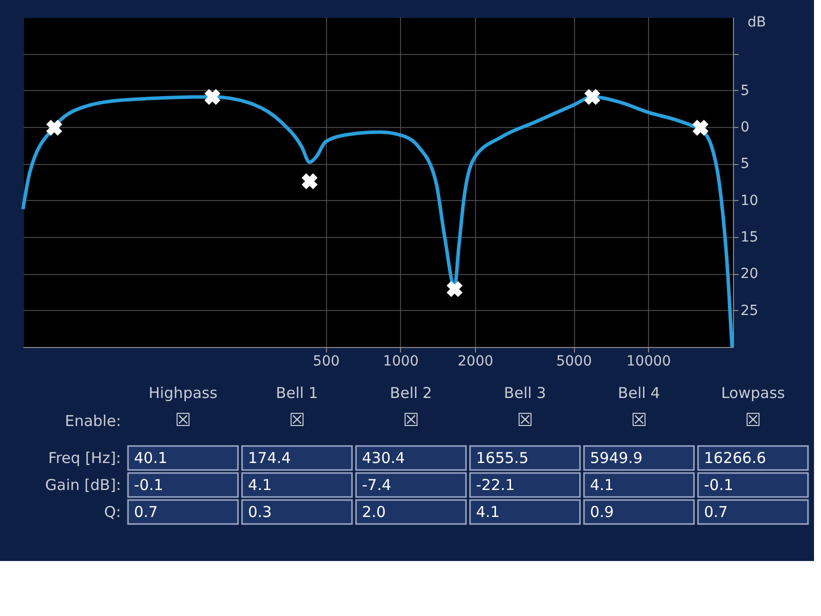 The width and height of the screenshot is (821, 616). What do you see at coordinates (749, 238) in the screenshot?
I see `y-tick-label: 15` at bounding box center [749, 238].